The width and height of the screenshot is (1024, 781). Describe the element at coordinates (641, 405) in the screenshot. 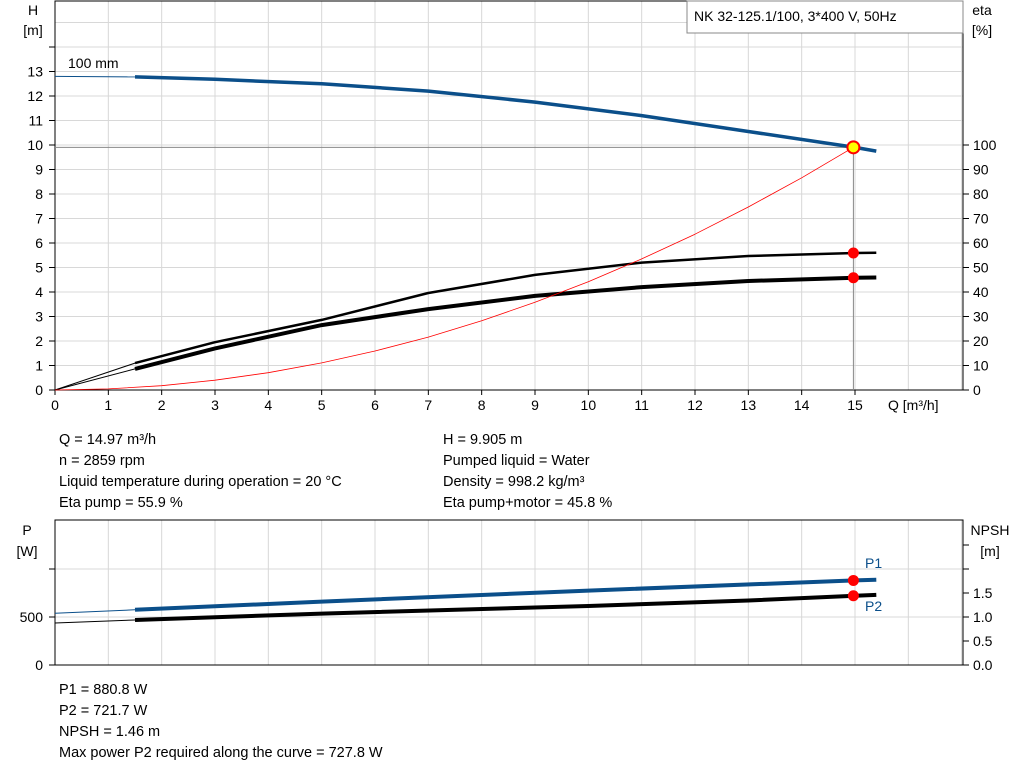

I see `x-tick-label: 11` at that location.